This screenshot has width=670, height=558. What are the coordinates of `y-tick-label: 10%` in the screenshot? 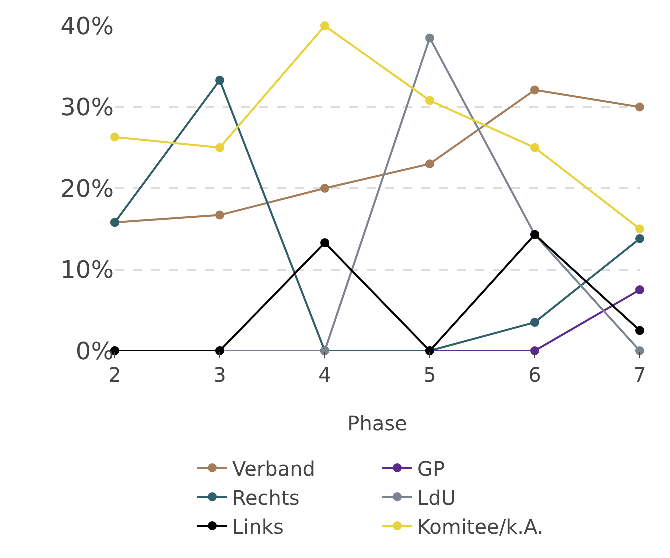 It's located at (87, 270).